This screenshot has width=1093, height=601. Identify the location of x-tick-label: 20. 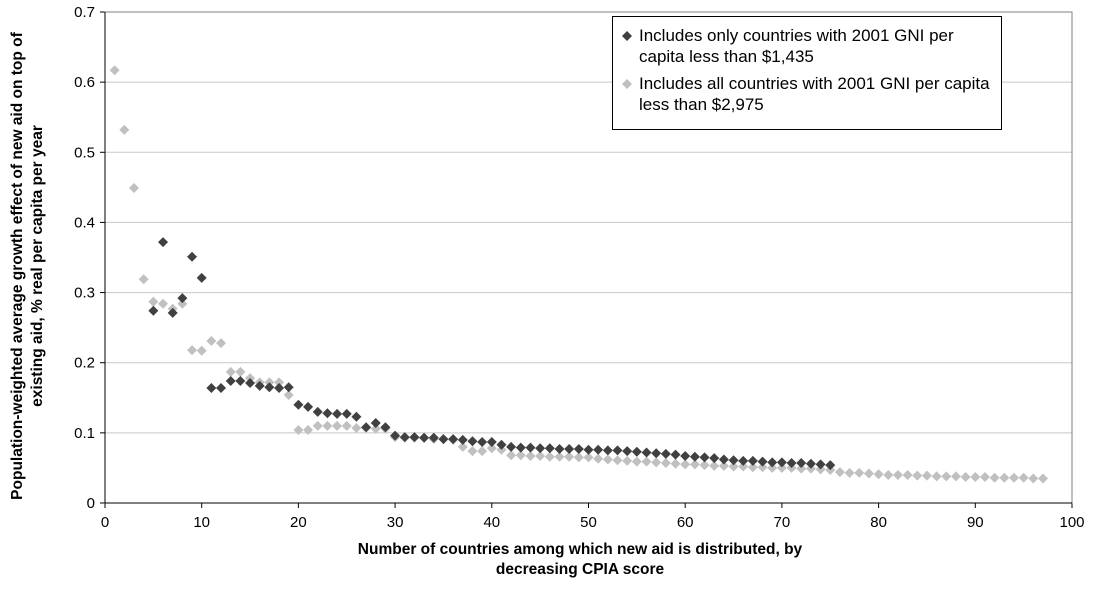
(298, 522).